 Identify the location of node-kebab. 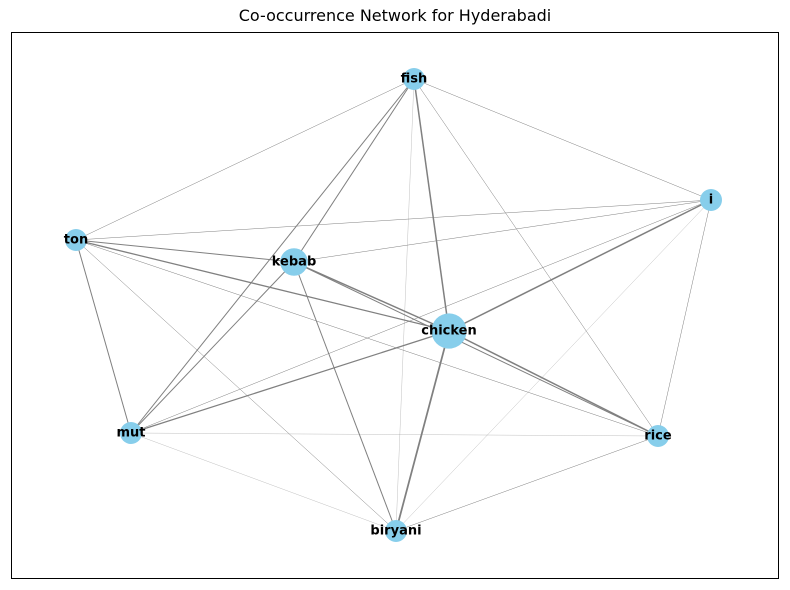
(294, 262).